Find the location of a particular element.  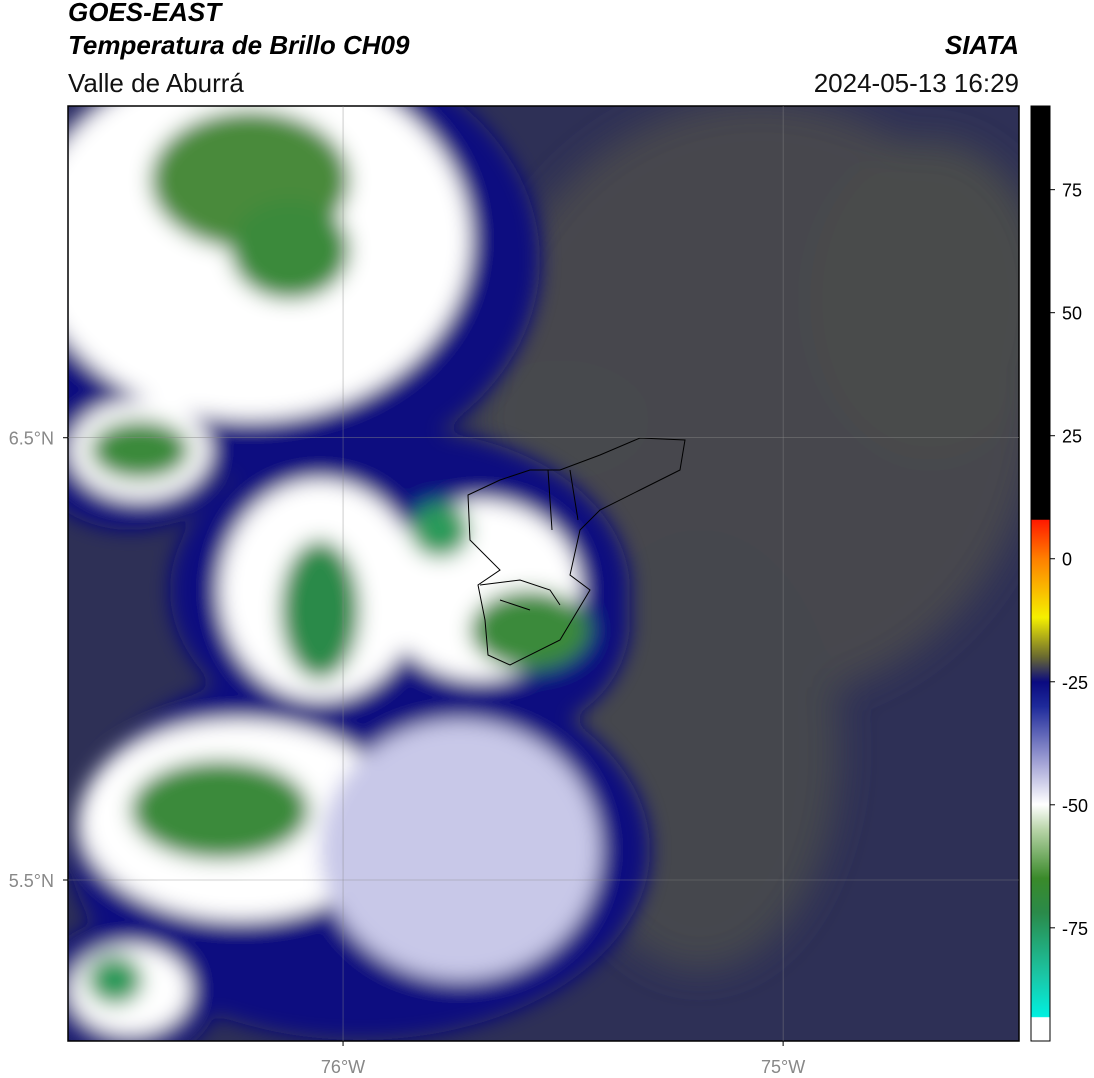

y-tick-label: 6.5°N is located at coordinates (31, 439).